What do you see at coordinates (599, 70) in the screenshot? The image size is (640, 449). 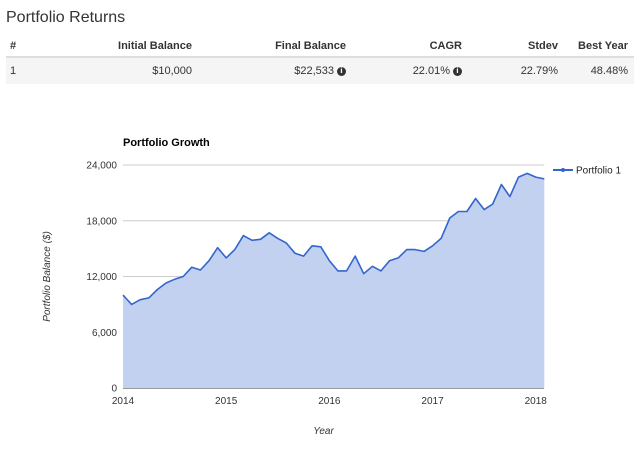 I see `best-year-value: 48.48%` at bounding box center [599, 70].